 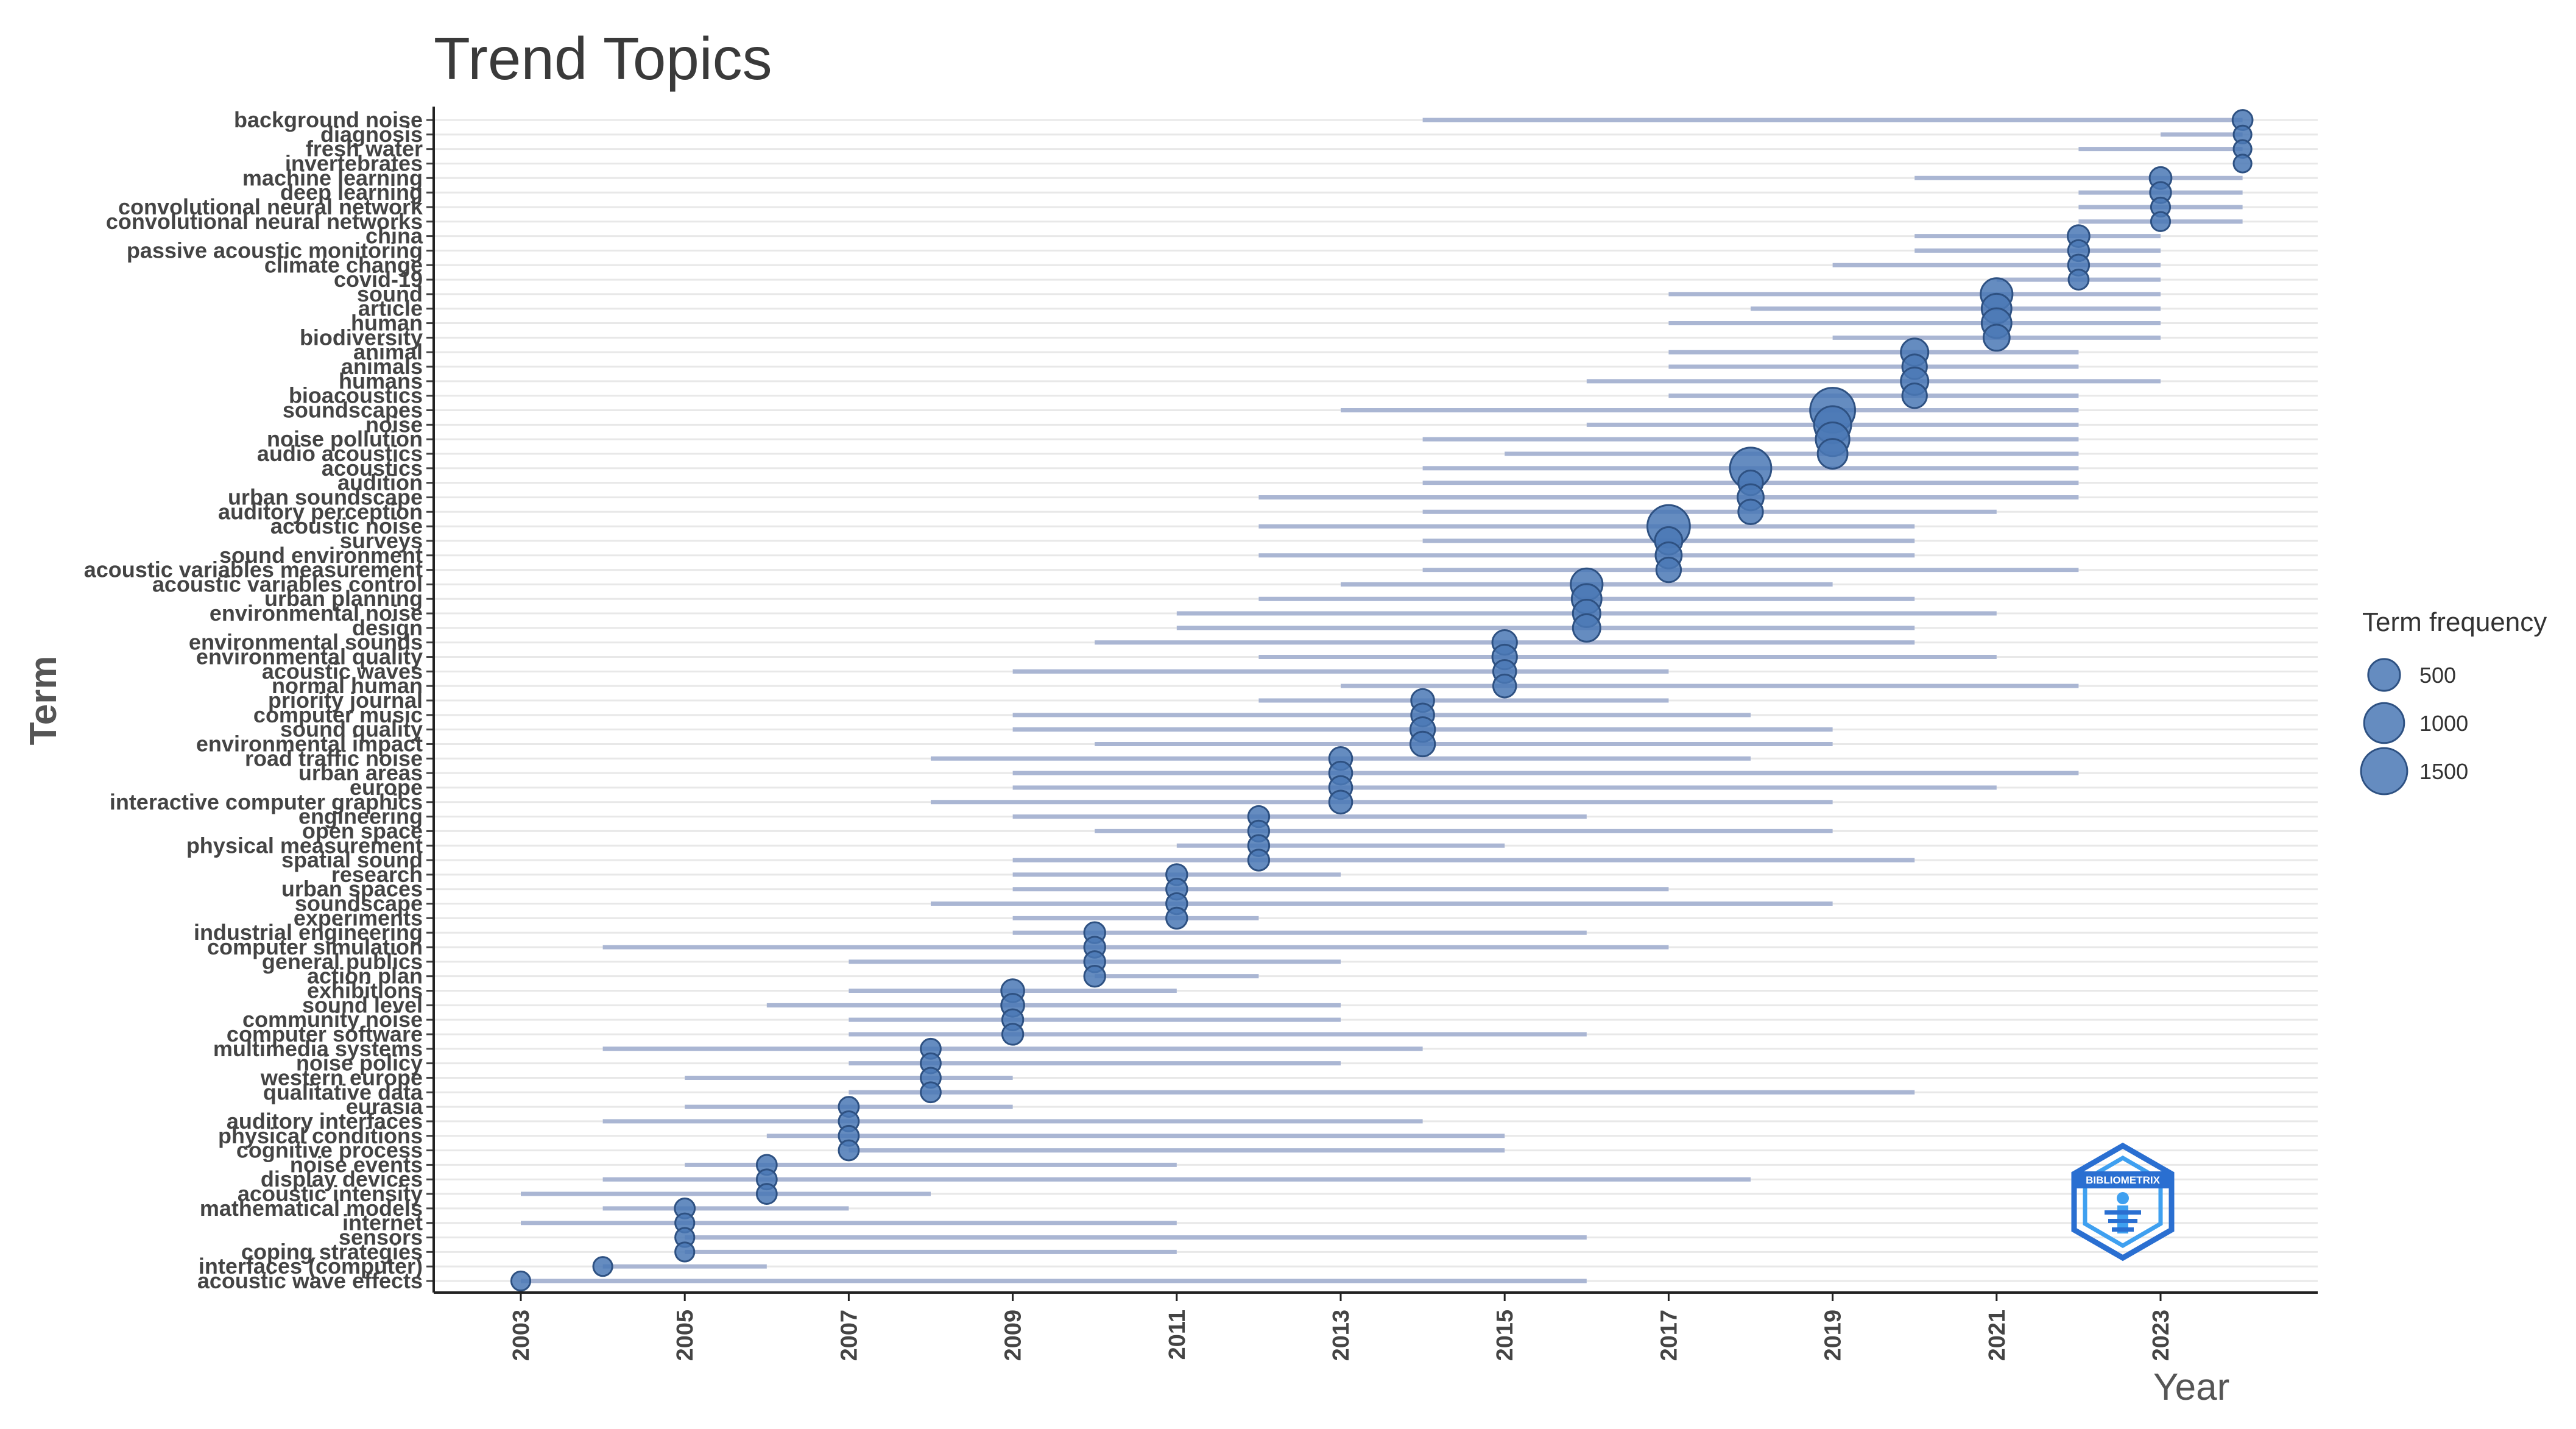 I want to click on x-tick-label: 2023, so click(x=2161, y=1335).